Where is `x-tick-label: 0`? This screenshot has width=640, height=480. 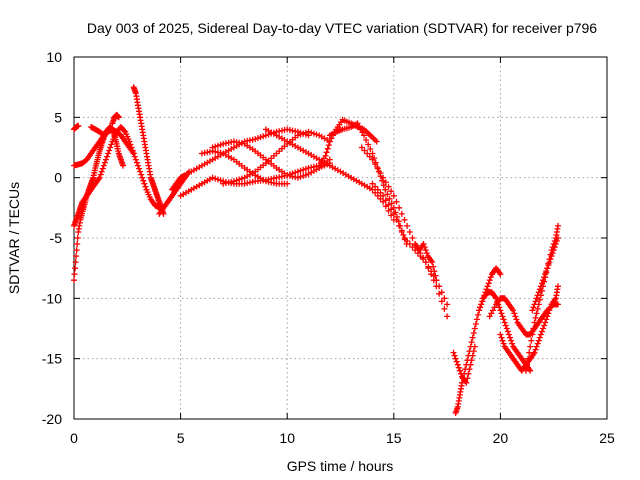
x-tick-label: 0 is located at coordinates (74, 438).